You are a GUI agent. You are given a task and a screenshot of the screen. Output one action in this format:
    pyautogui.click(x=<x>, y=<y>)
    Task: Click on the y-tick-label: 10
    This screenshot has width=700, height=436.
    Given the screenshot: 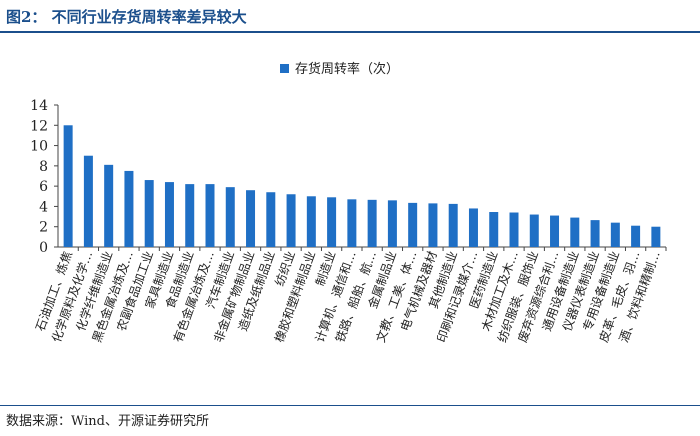 What is the action you would take?
    pyautogui.click(x=39, y=147)
    